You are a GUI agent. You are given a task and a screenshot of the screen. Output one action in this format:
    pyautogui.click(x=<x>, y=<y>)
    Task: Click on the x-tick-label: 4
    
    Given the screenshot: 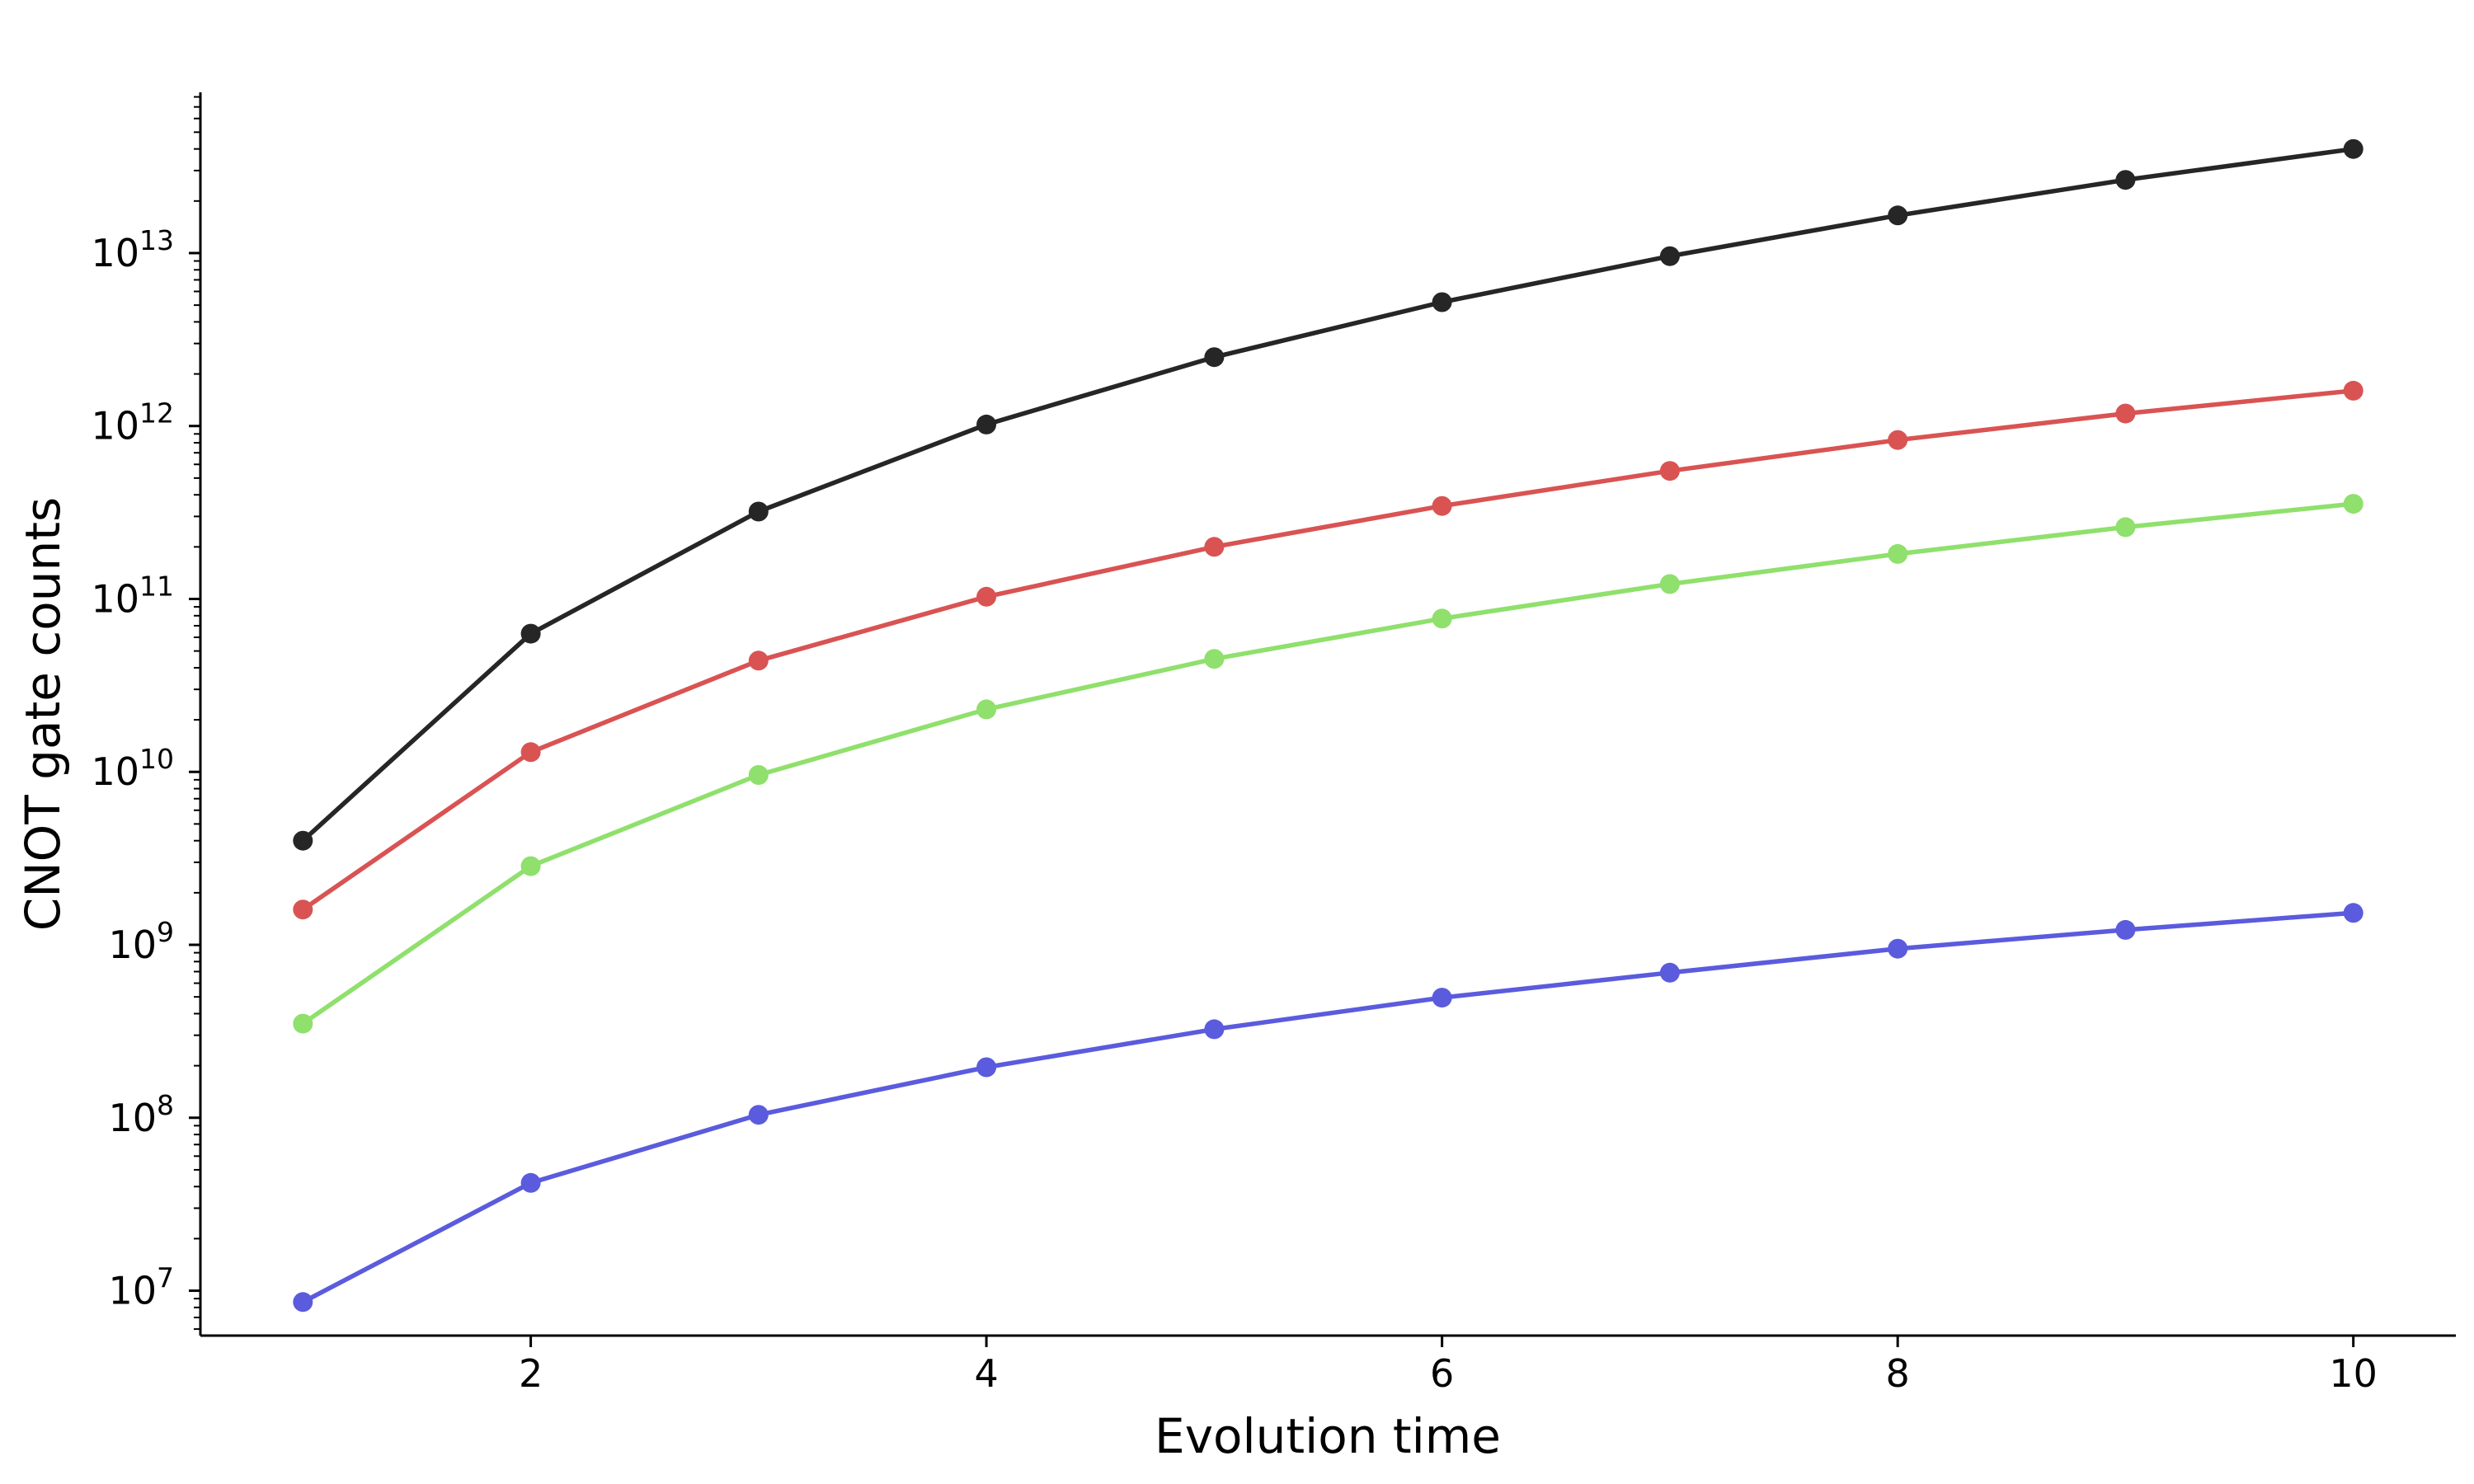 What is the action you would take?
    pyautogui.click(x=986, y=1373)
    